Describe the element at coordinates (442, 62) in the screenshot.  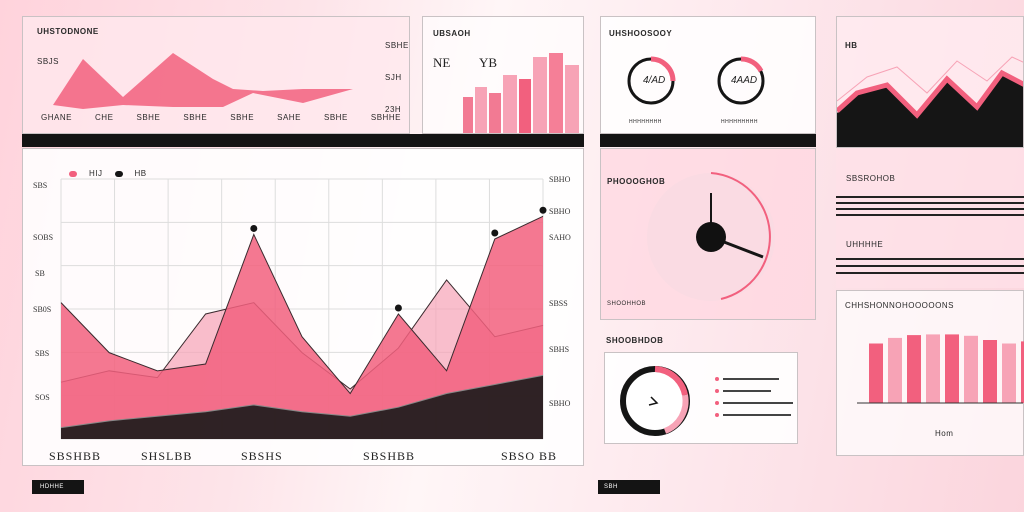
I see `value-a: NE` at that location.